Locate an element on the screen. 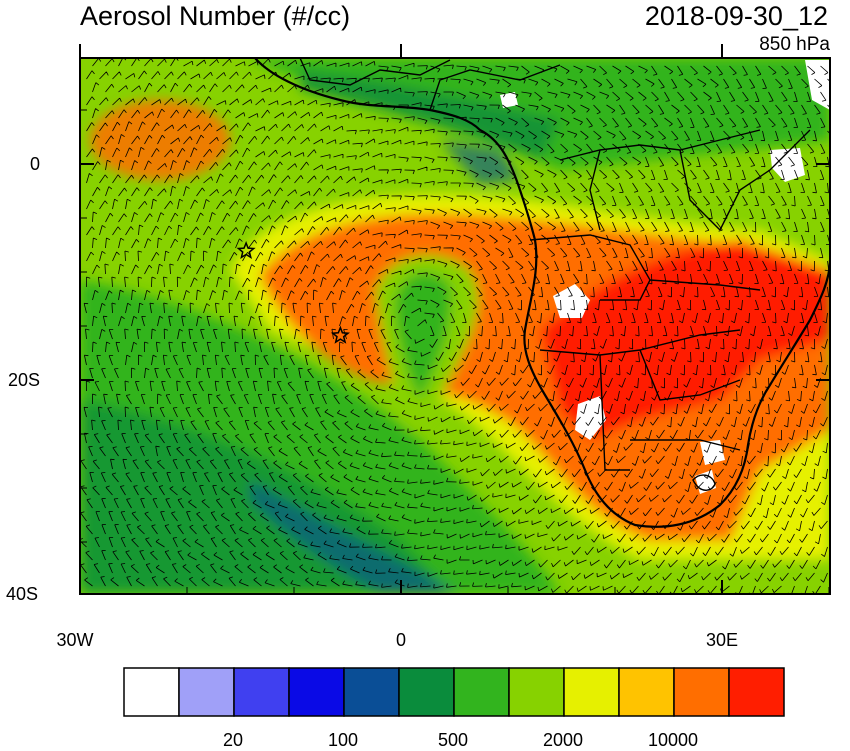 This screenshot has height=751, width=850. colorbar-label: 100 is located at coordinates (343, 740).